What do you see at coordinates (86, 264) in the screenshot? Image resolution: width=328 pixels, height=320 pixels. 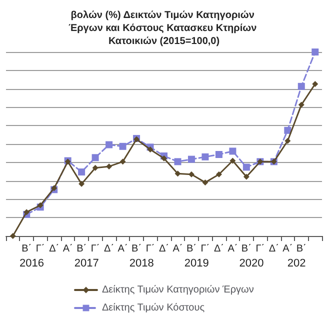 I see `text: 2017` at bounding box center [86, 264].